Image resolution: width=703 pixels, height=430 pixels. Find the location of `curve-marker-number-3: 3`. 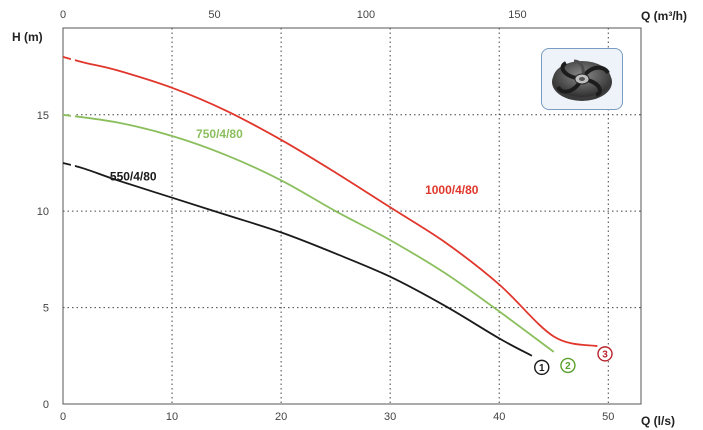

curve-marker-number-3: 3 is located at coordinates (605, 354).